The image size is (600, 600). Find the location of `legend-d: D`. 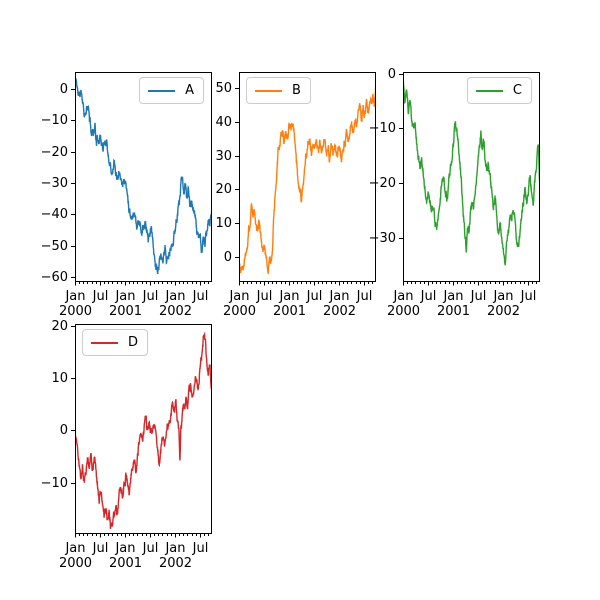

legend-d: D is located at coordinates (115, 342).